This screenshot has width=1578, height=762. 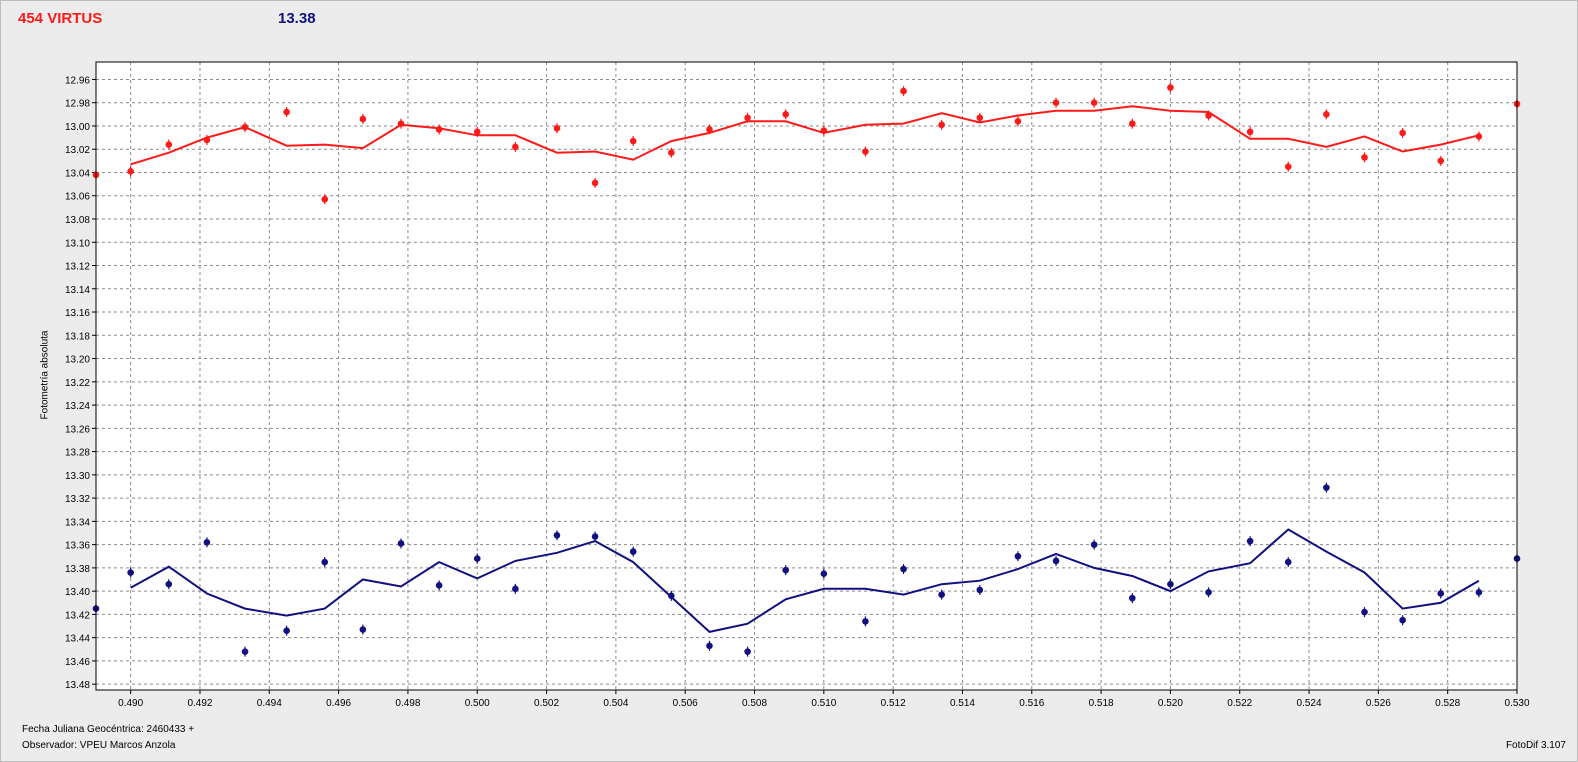 I want to click on x-tick-label: 0.502, so click(x=546, y=703).